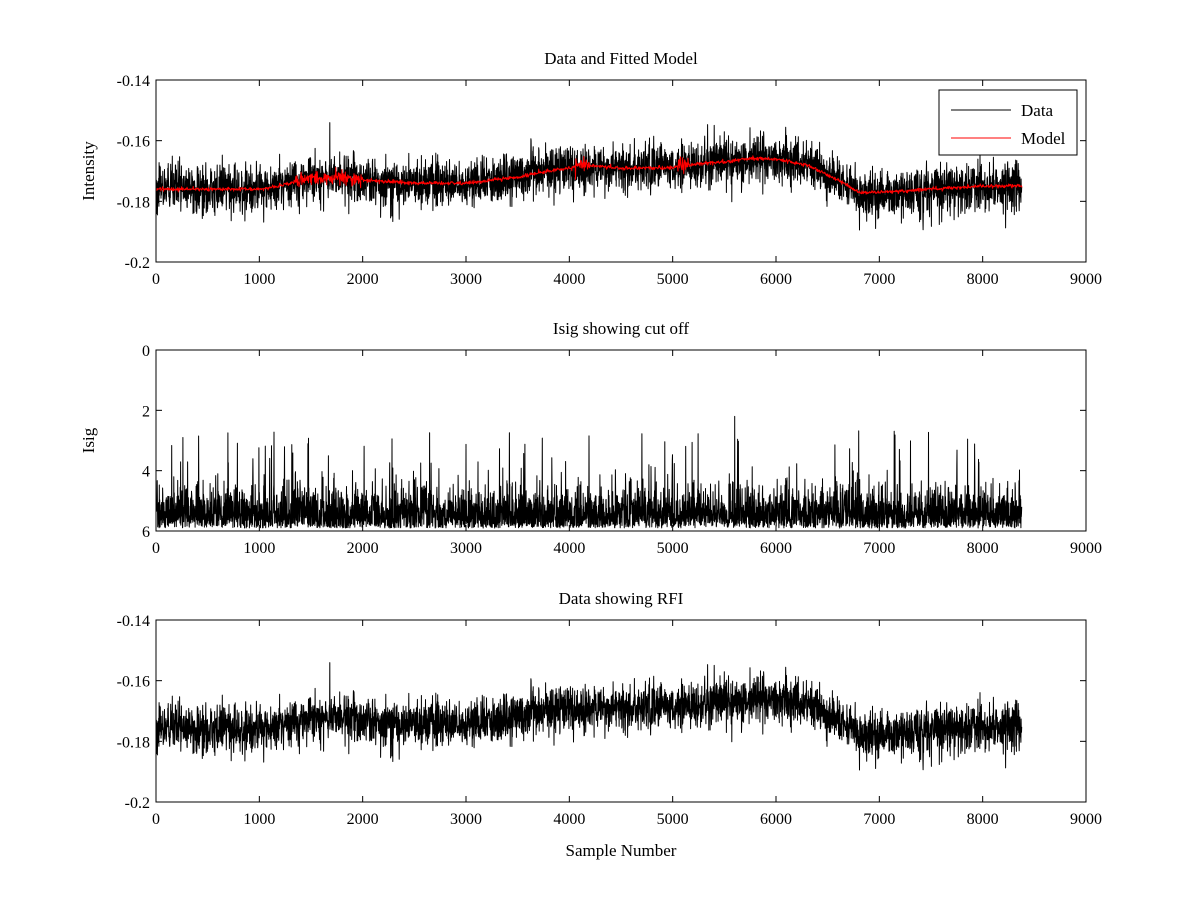 The height and width of the screenshot is (900, 1200). Describe the element at coordinates (1037, 110) in the screenshot. I see `legend-label-data: Data` at that location.